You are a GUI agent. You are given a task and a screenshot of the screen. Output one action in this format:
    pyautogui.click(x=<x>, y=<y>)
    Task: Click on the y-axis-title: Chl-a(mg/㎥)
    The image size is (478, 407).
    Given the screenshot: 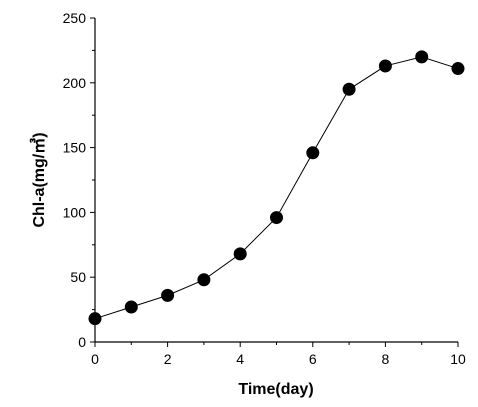 What is the action you would take?
    pyautogui.click(x=38, y=179)
    